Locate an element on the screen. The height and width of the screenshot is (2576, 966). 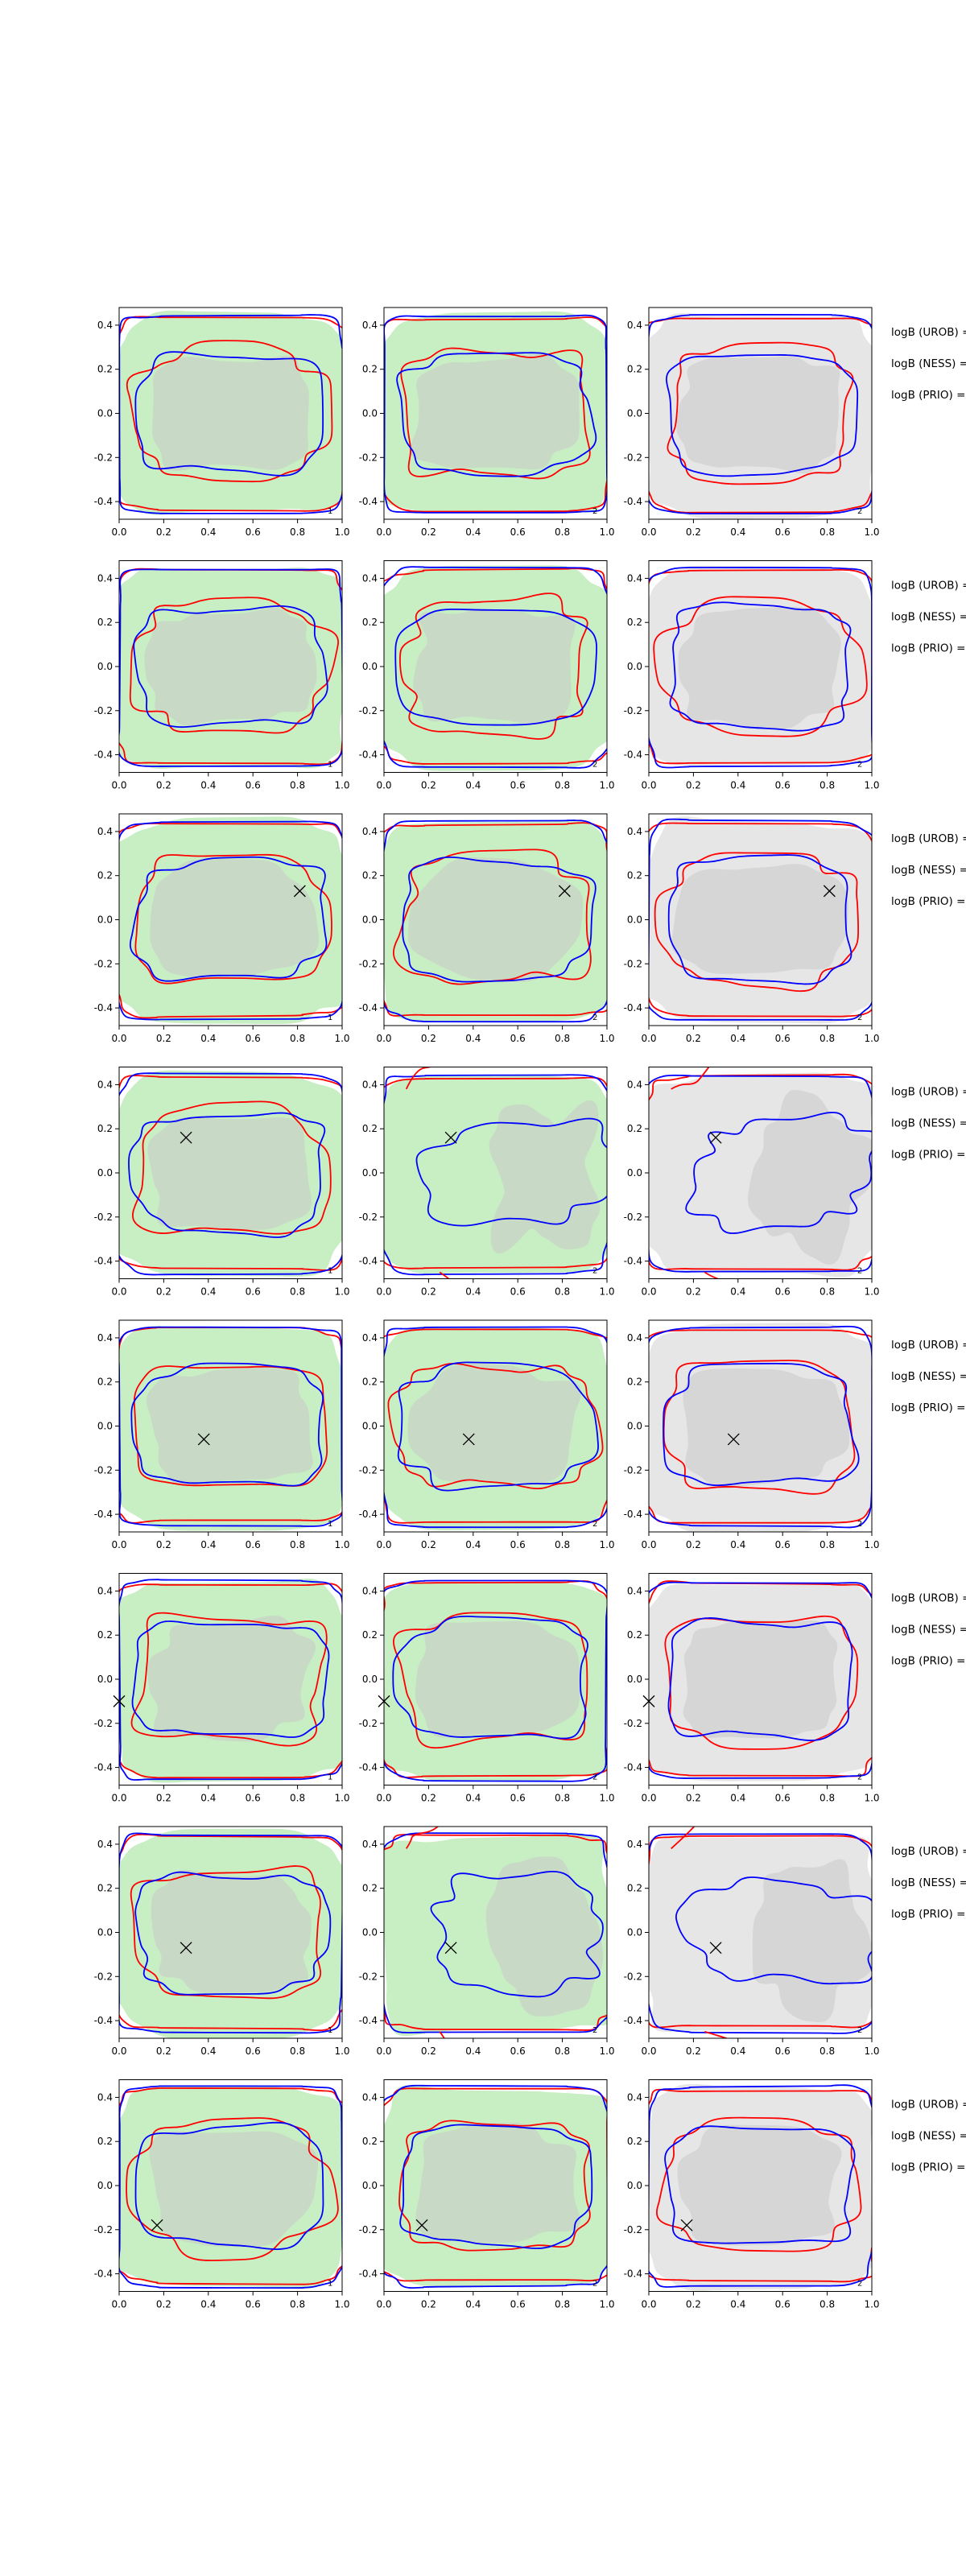
panel-r5-c1: 1 0.0 0.2 0.4 0.6 0.8 1.0 0.4 0.2 0.0 -0.2 -0.4 is located at coordinates (222, 1434).